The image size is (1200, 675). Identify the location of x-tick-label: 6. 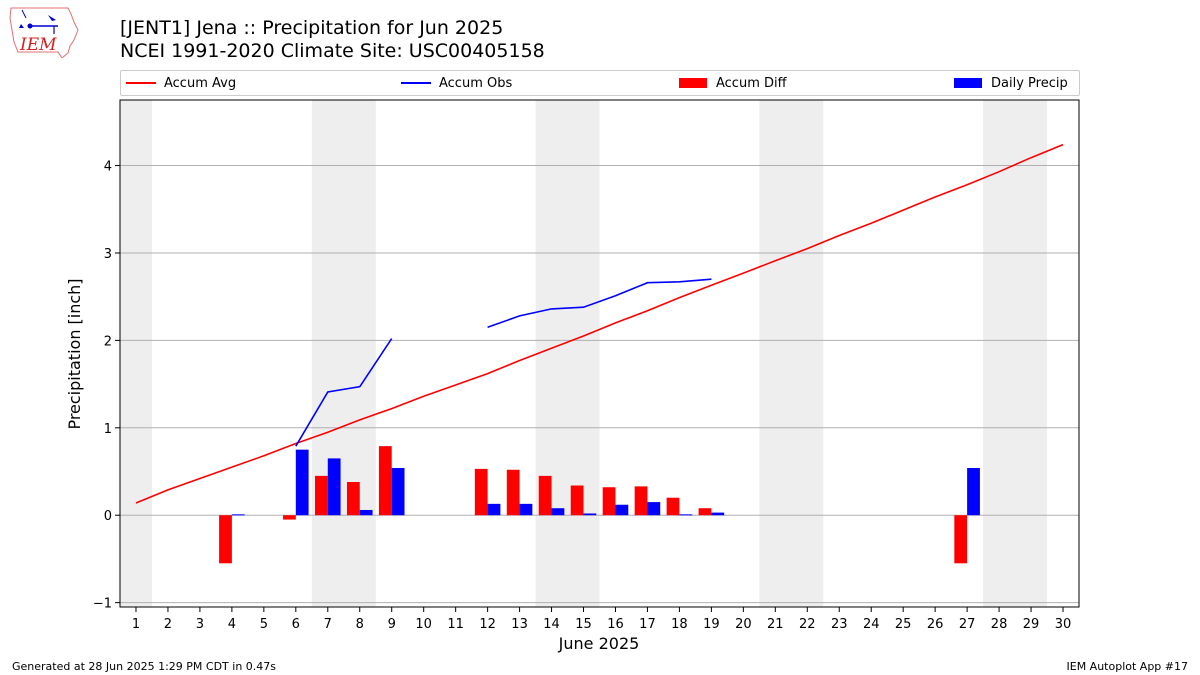
(296, 624).